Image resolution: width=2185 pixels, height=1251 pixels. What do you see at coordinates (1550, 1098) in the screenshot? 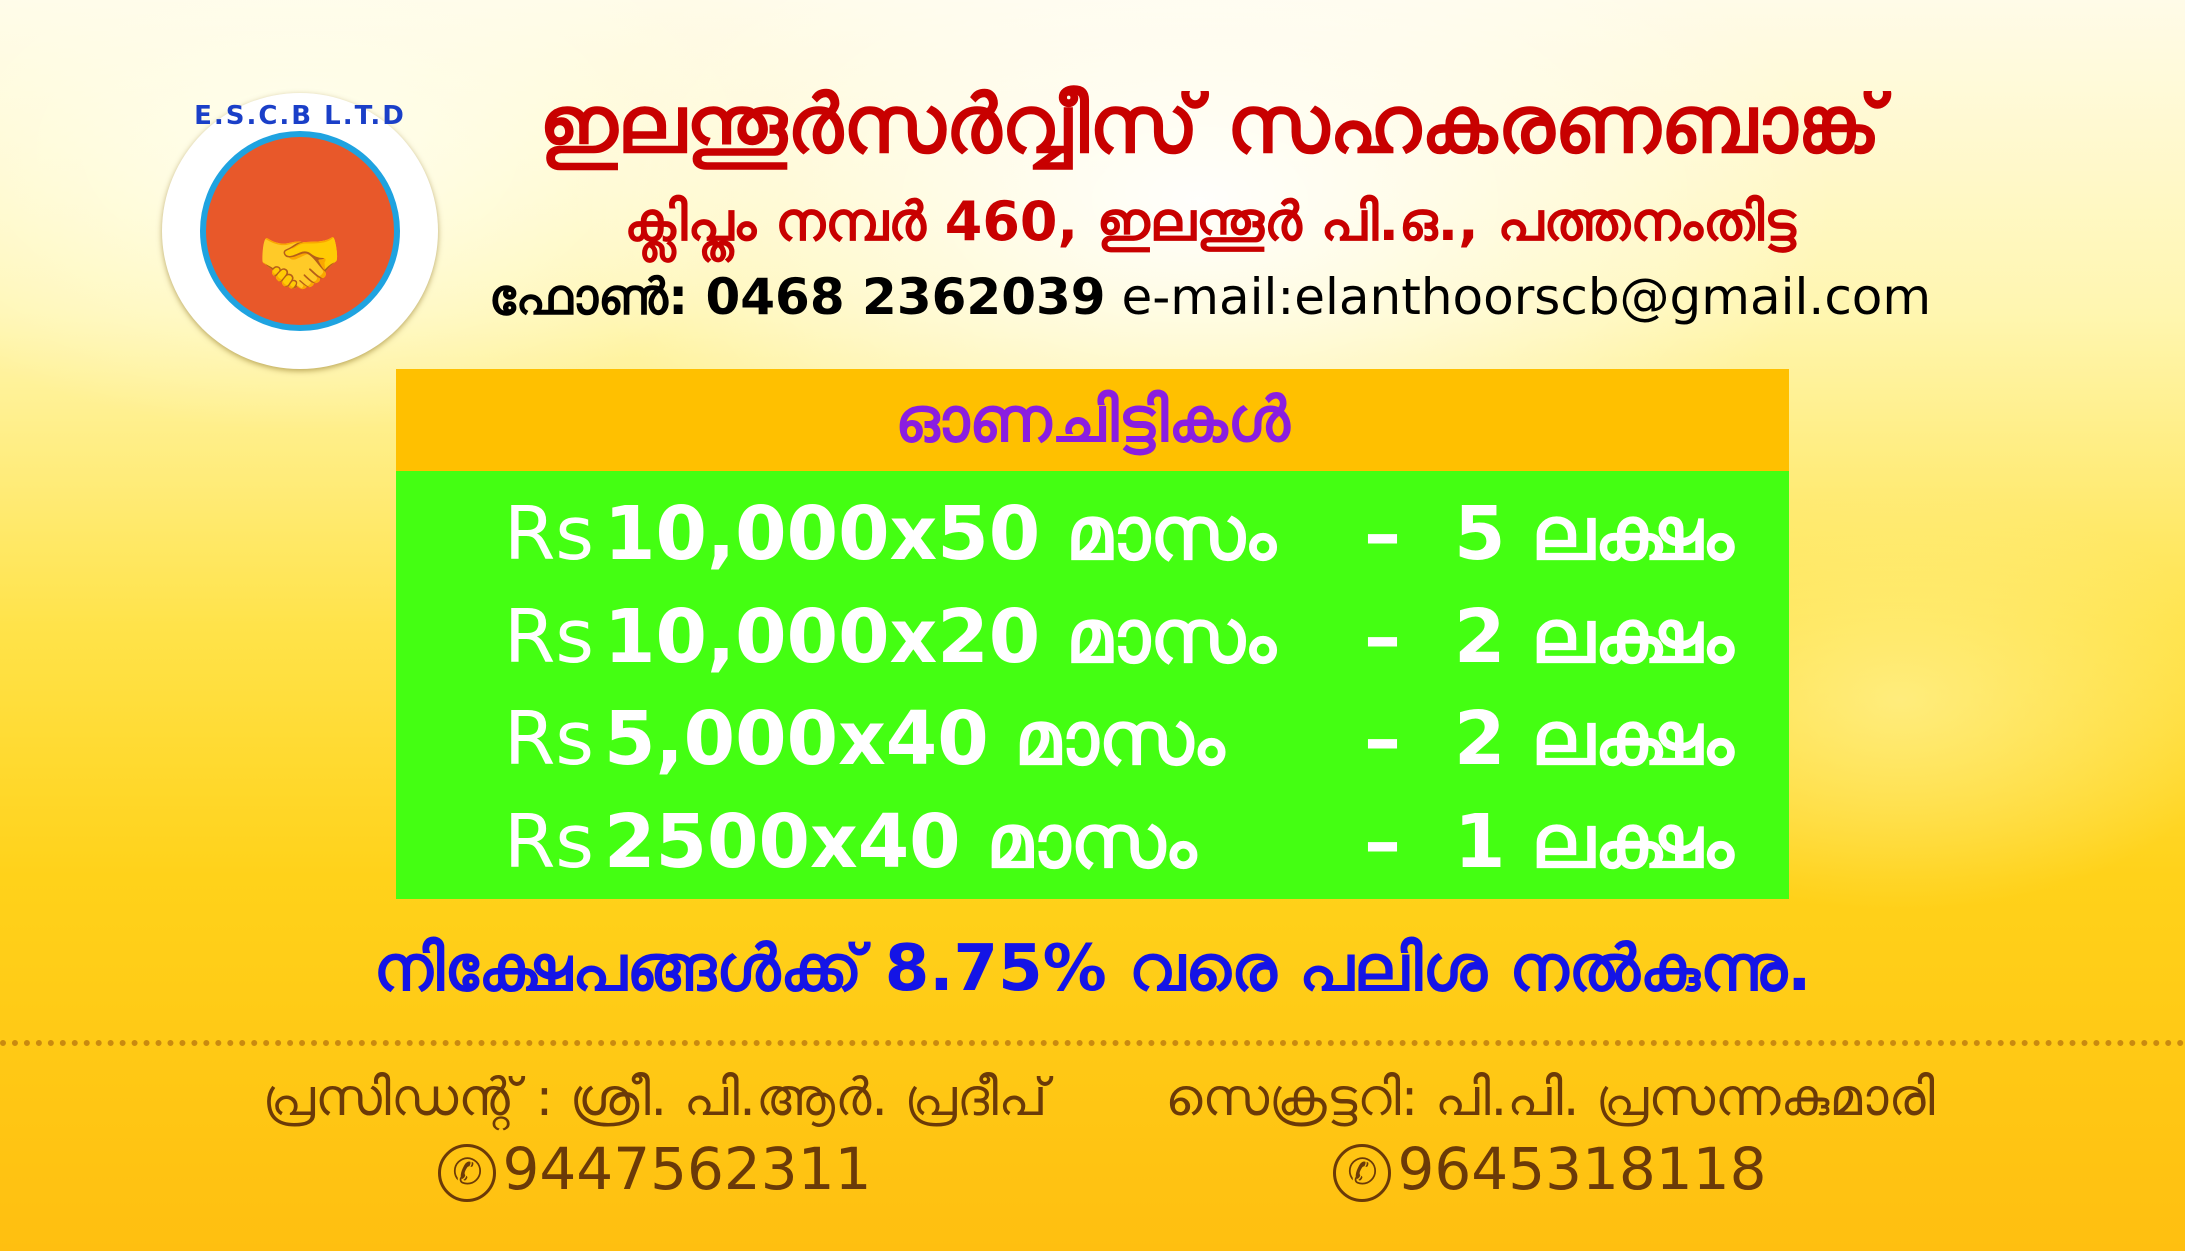
I see `secretary-title: സെക്രട്ടറി: പി.പി. പ്രസന്നകുമാരി` at bounding box center [1550, 1098].